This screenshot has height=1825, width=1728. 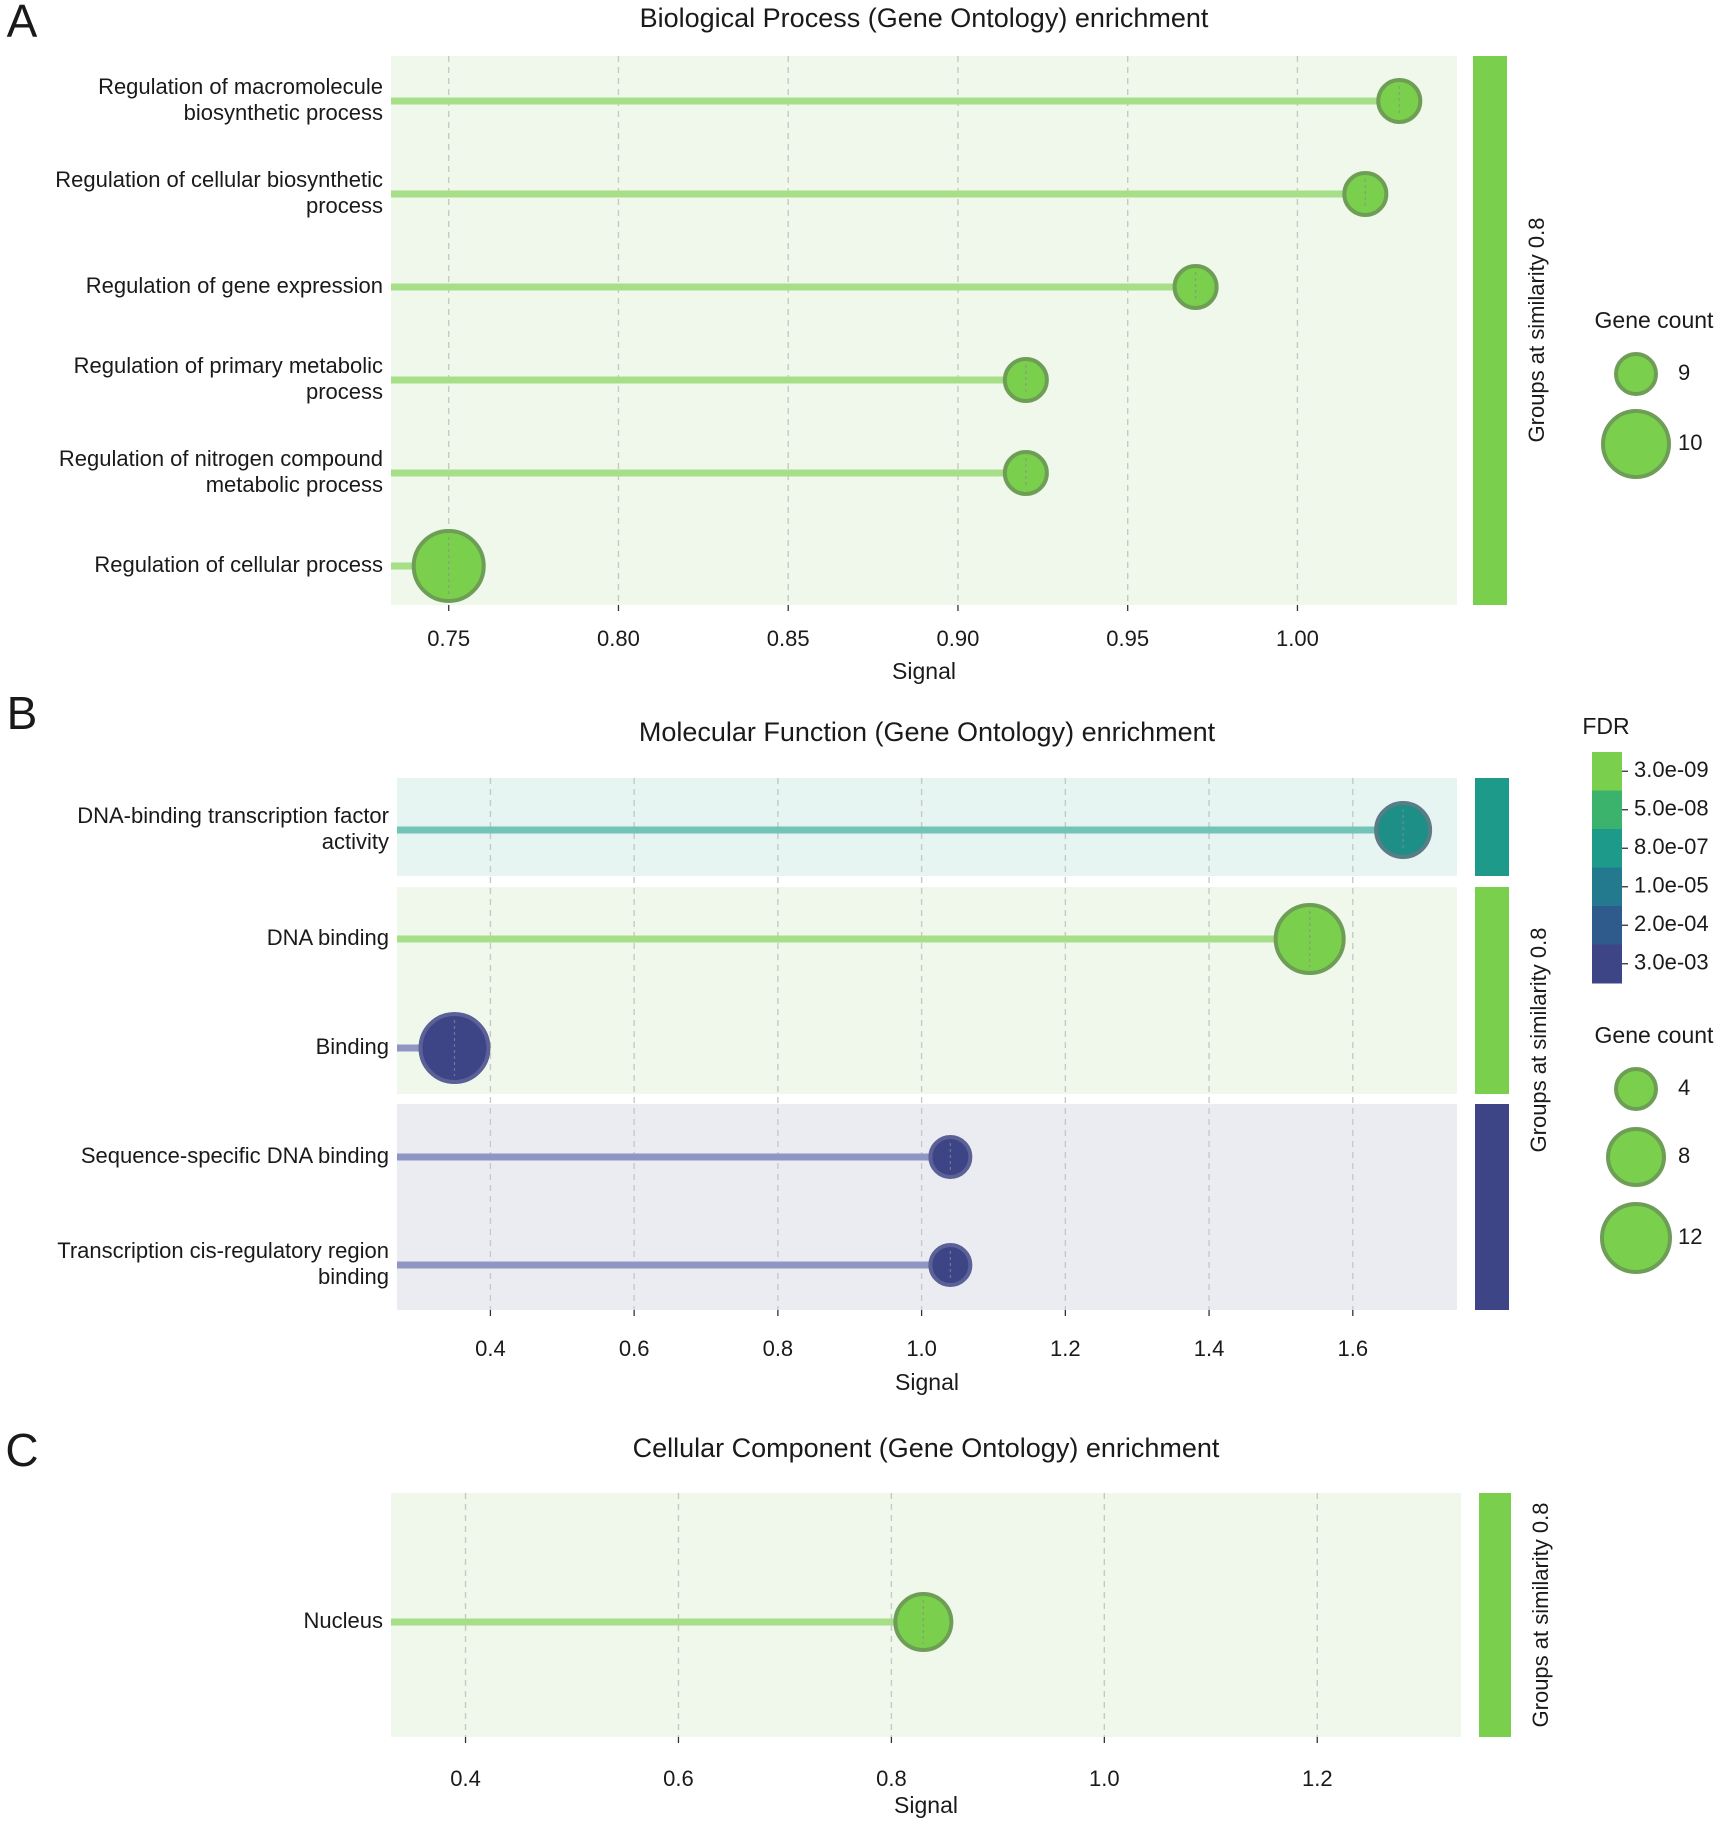 I want to click on term-label: biosynthetic process, so click(x=283, y=112).